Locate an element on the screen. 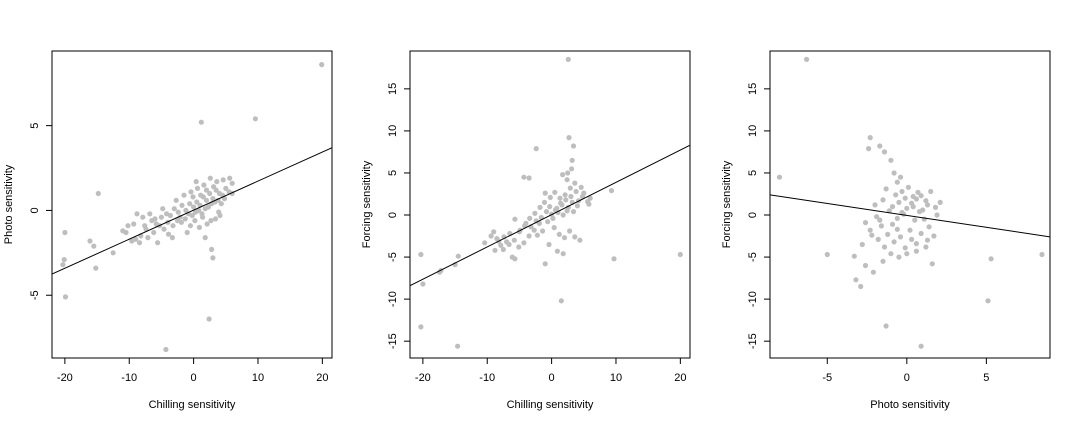 Image resolution: width=1076 pixels, height=423 pixels. y-tick-label: -10 is located at coordinates (753, 299).